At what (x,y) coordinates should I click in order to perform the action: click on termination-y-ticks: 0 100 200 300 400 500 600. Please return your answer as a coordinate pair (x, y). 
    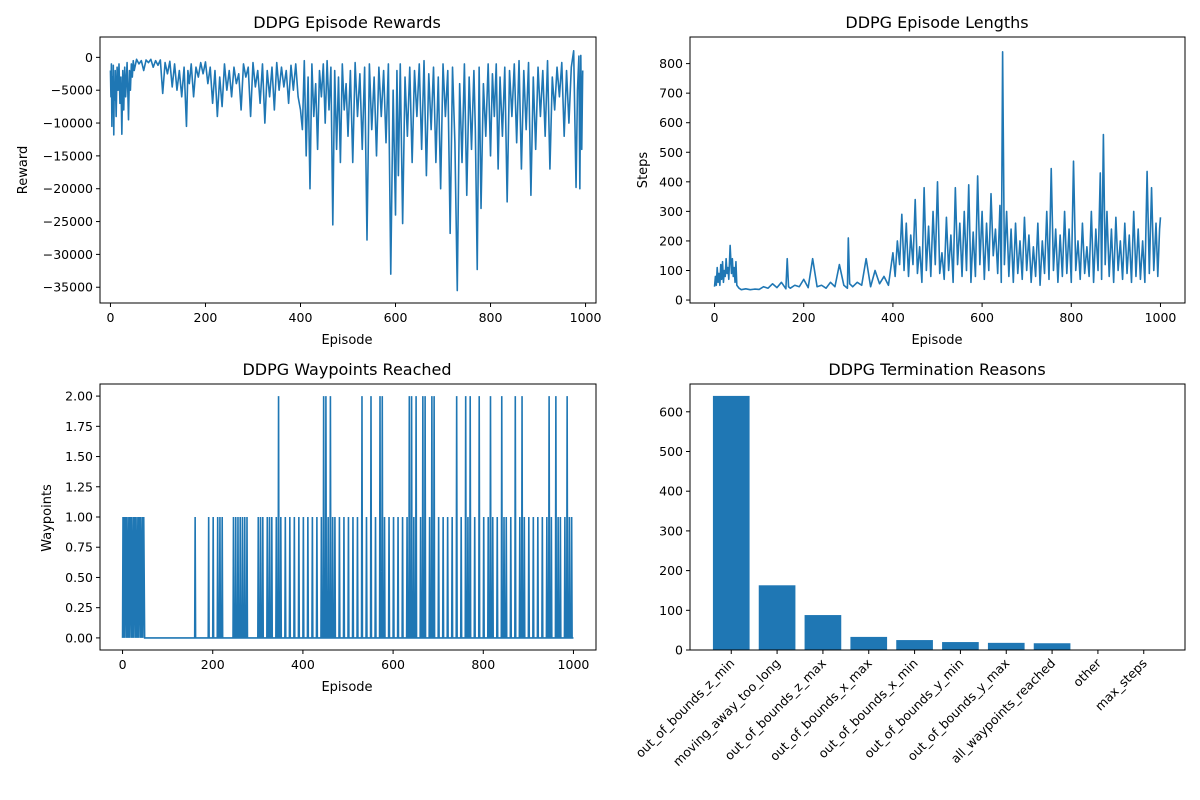
    Looking at the image, I should click on (674, 531).